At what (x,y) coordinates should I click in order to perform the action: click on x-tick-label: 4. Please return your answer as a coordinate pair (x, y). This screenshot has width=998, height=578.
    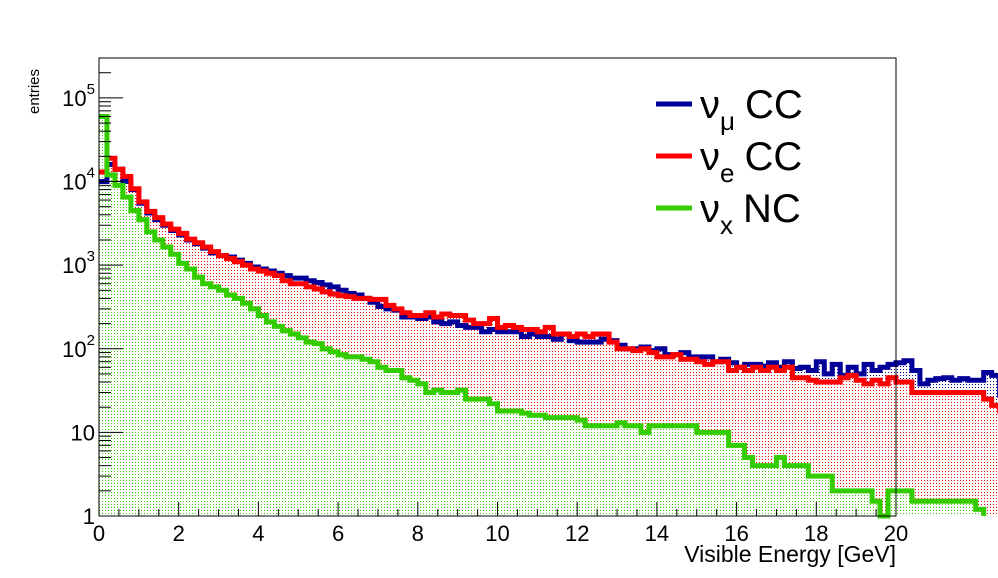
    Looking at the image, I should click on (258, 533).